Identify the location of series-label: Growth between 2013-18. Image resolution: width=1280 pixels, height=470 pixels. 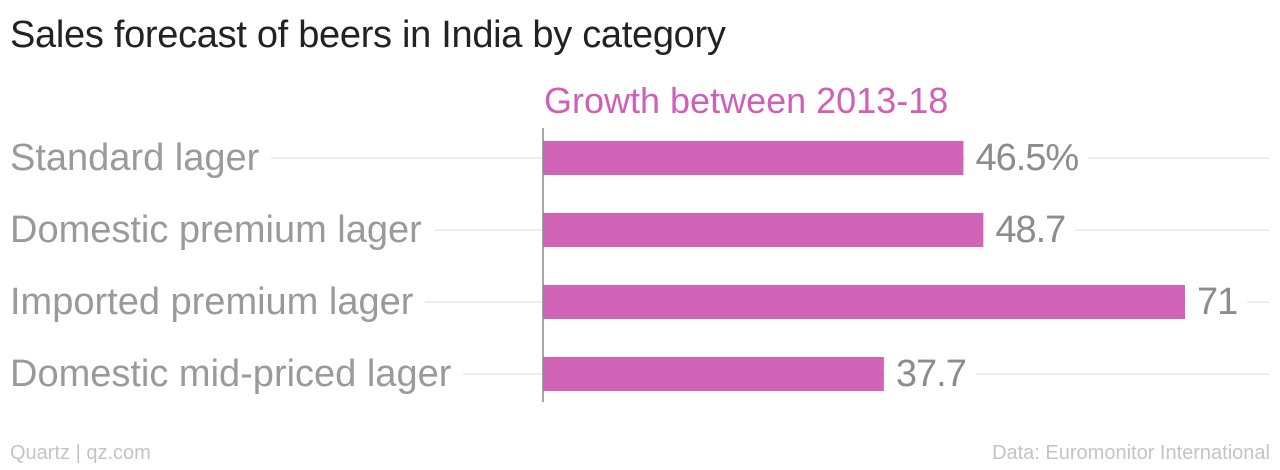
(746, 100).